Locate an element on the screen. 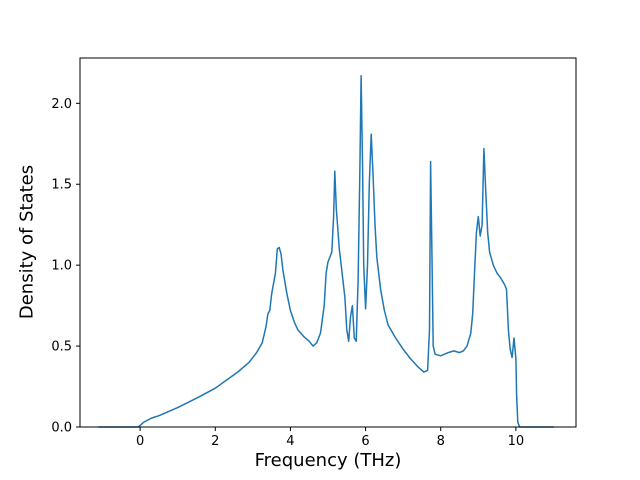 This screenshot has width=640, height=480. x-tick-label: 4 is located at coordinates (290, 441).